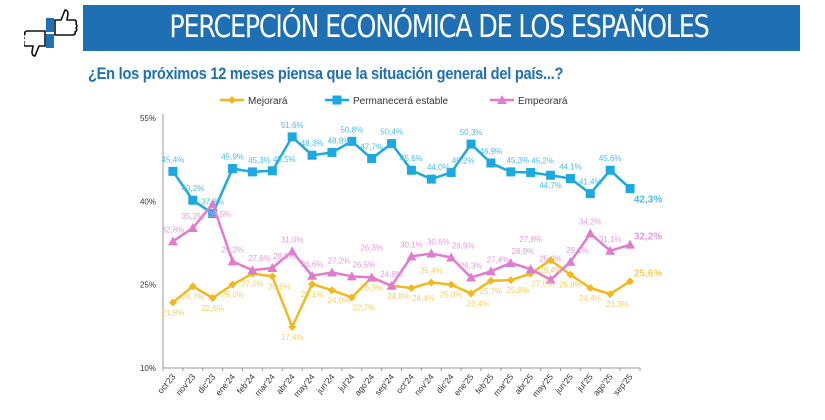 The image size is (825, 420). Describe the element at coordinates (471, 132) in the screenshot. I see `data-label: 50,3%` at that location.